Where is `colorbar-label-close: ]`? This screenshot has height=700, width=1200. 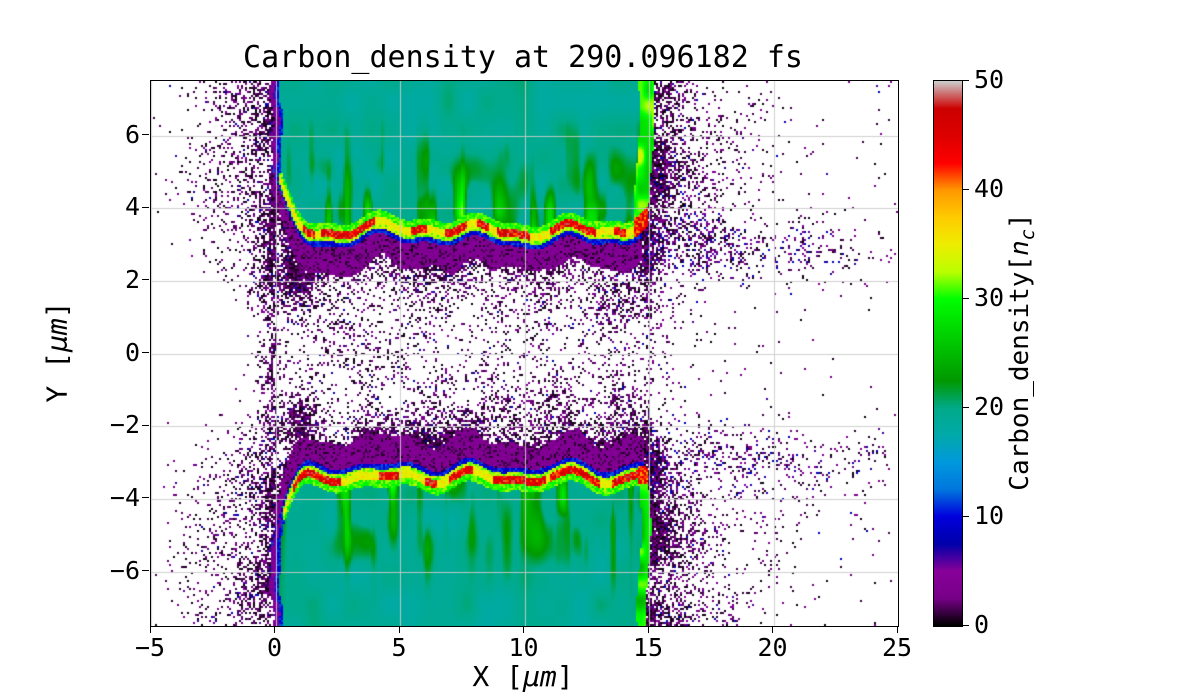 colorbar-label-close: ] is located at coordinates (1019, 221).